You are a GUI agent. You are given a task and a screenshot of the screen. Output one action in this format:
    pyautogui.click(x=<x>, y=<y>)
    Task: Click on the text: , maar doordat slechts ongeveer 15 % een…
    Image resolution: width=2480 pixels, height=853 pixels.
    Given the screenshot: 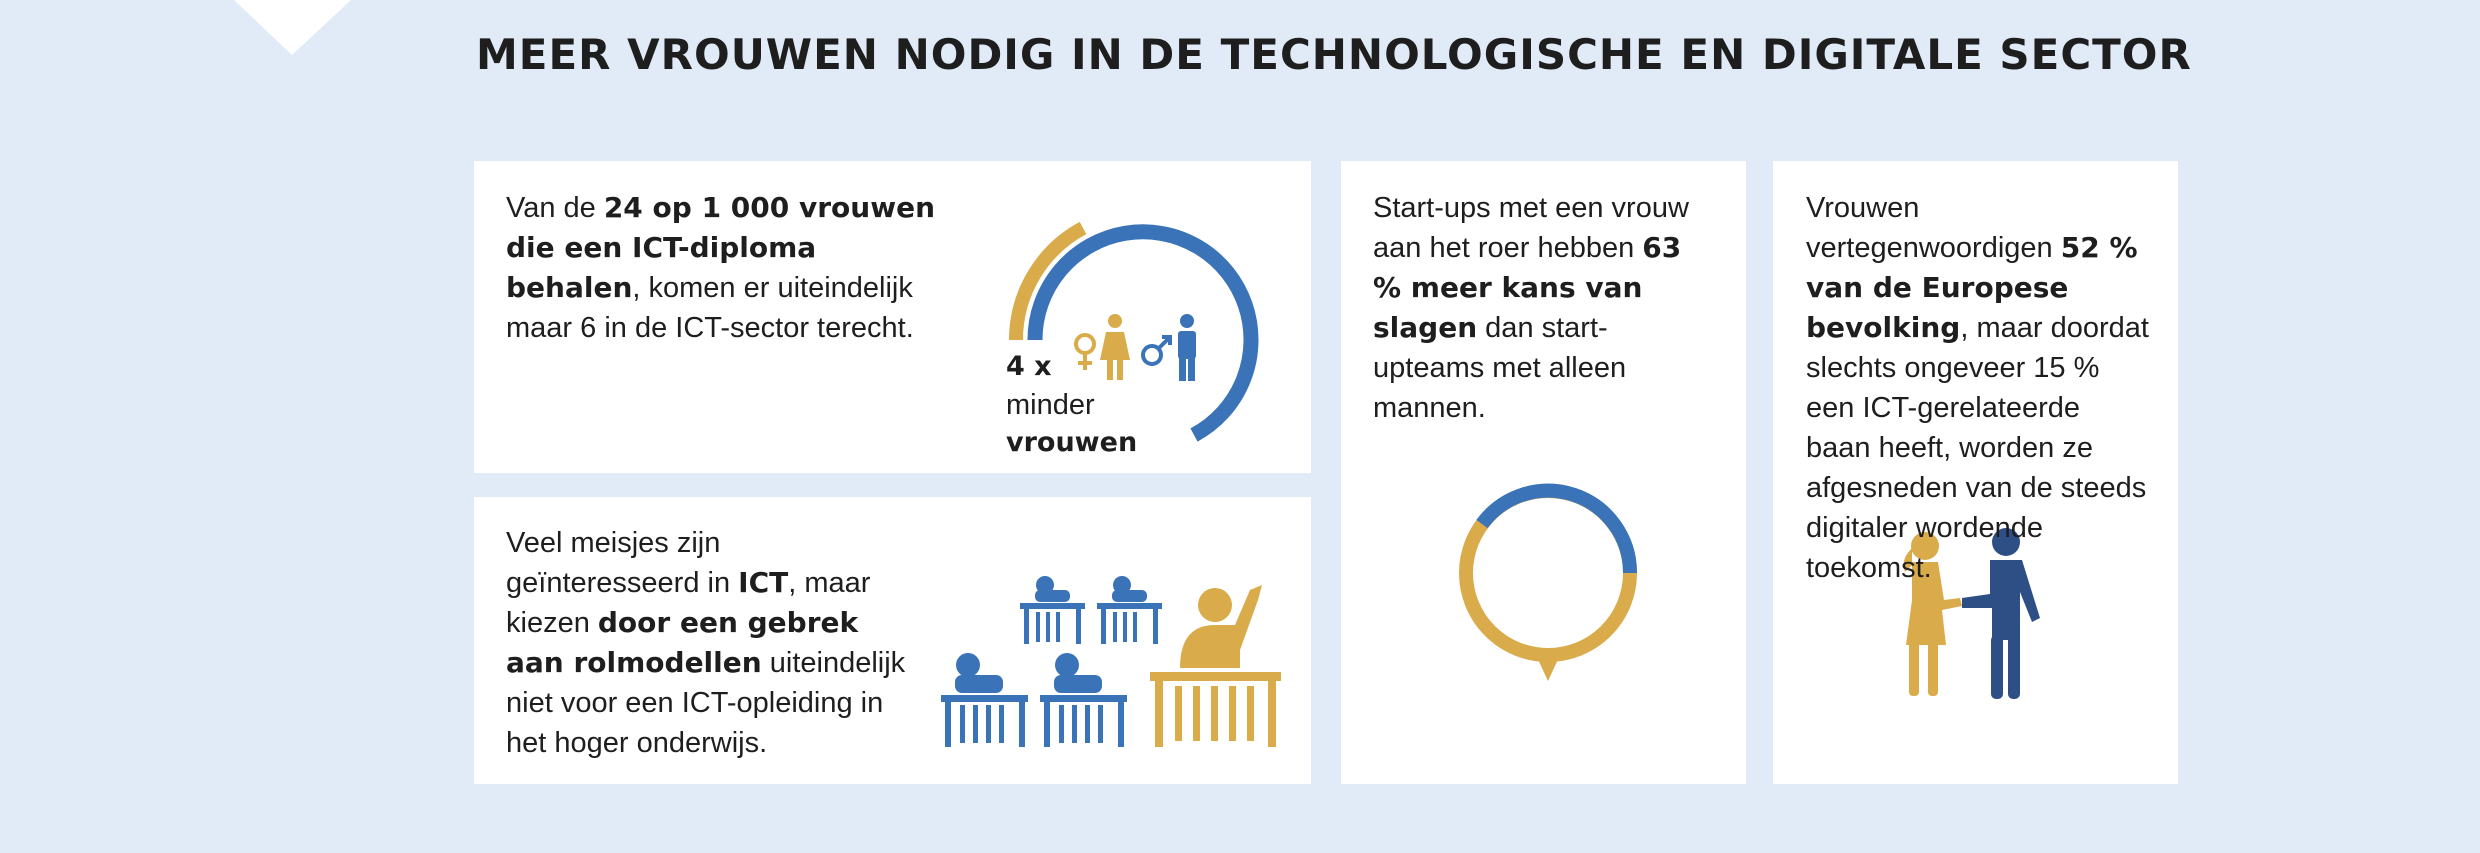 What is the action you would take?
    pyautogui.click(x=1977, y=448)
    